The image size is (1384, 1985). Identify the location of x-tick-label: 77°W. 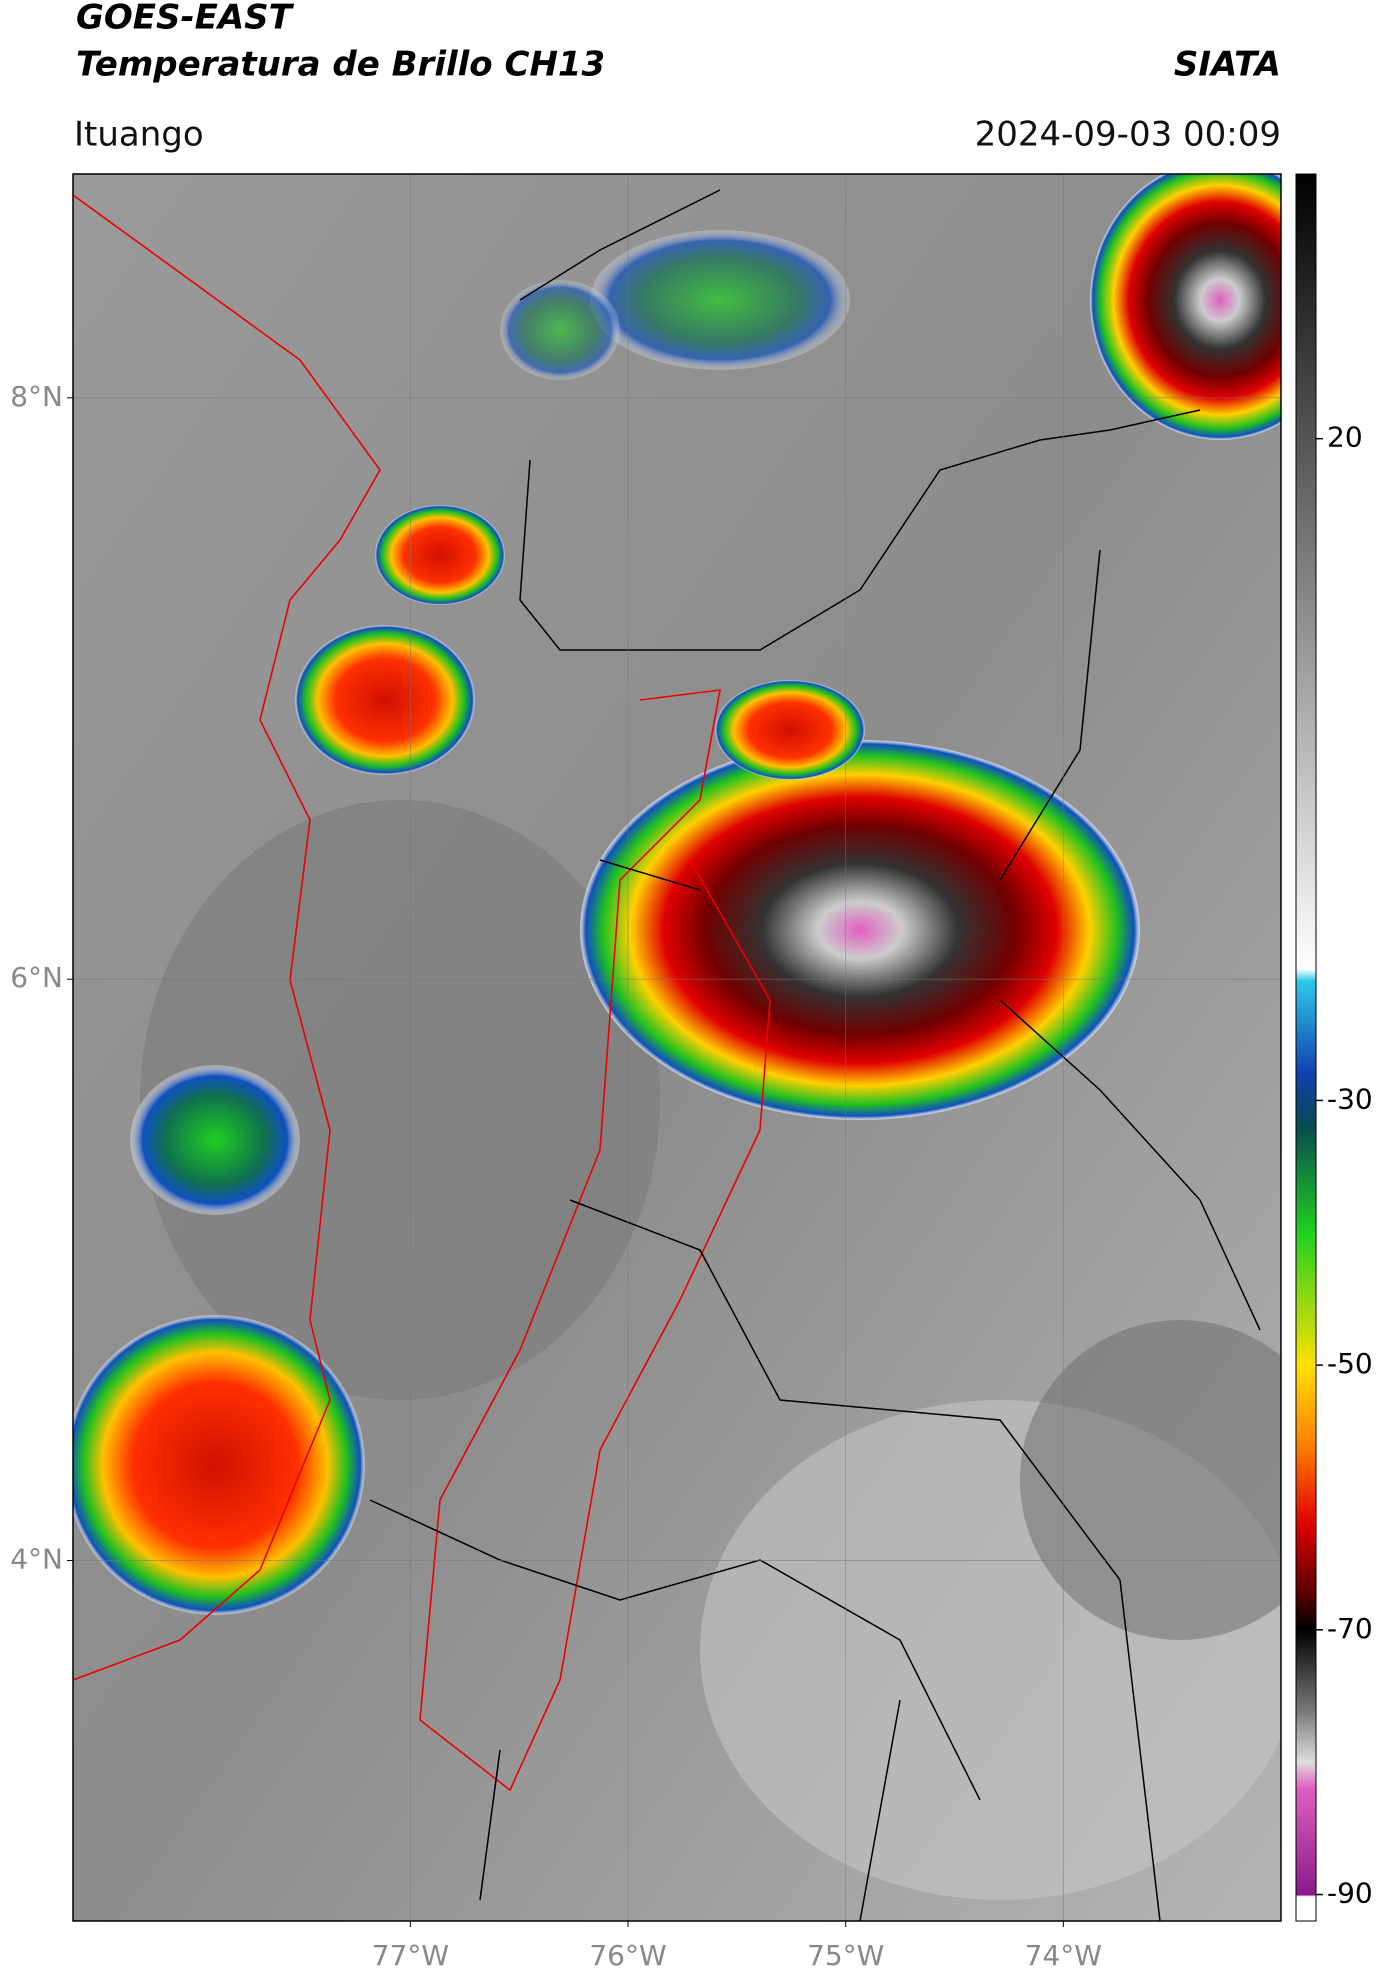
(410, 1955).